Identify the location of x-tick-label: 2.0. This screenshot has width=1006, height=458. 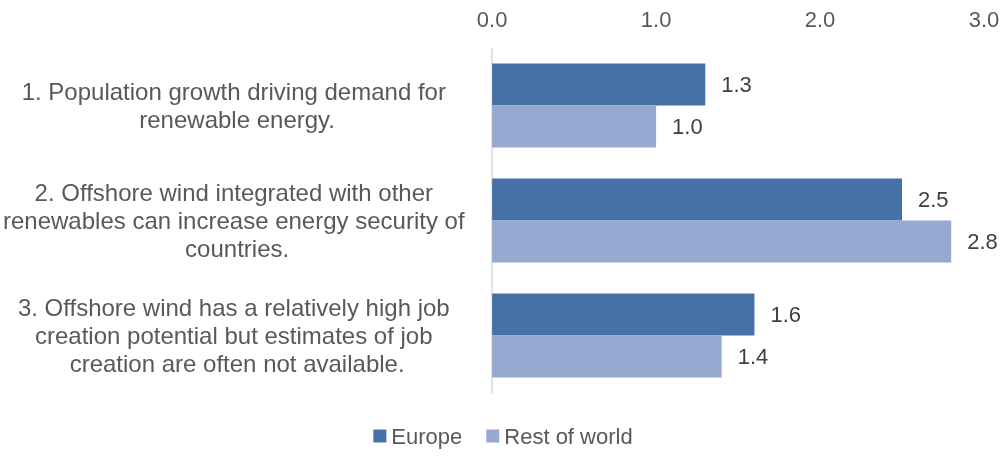
(820, 19).